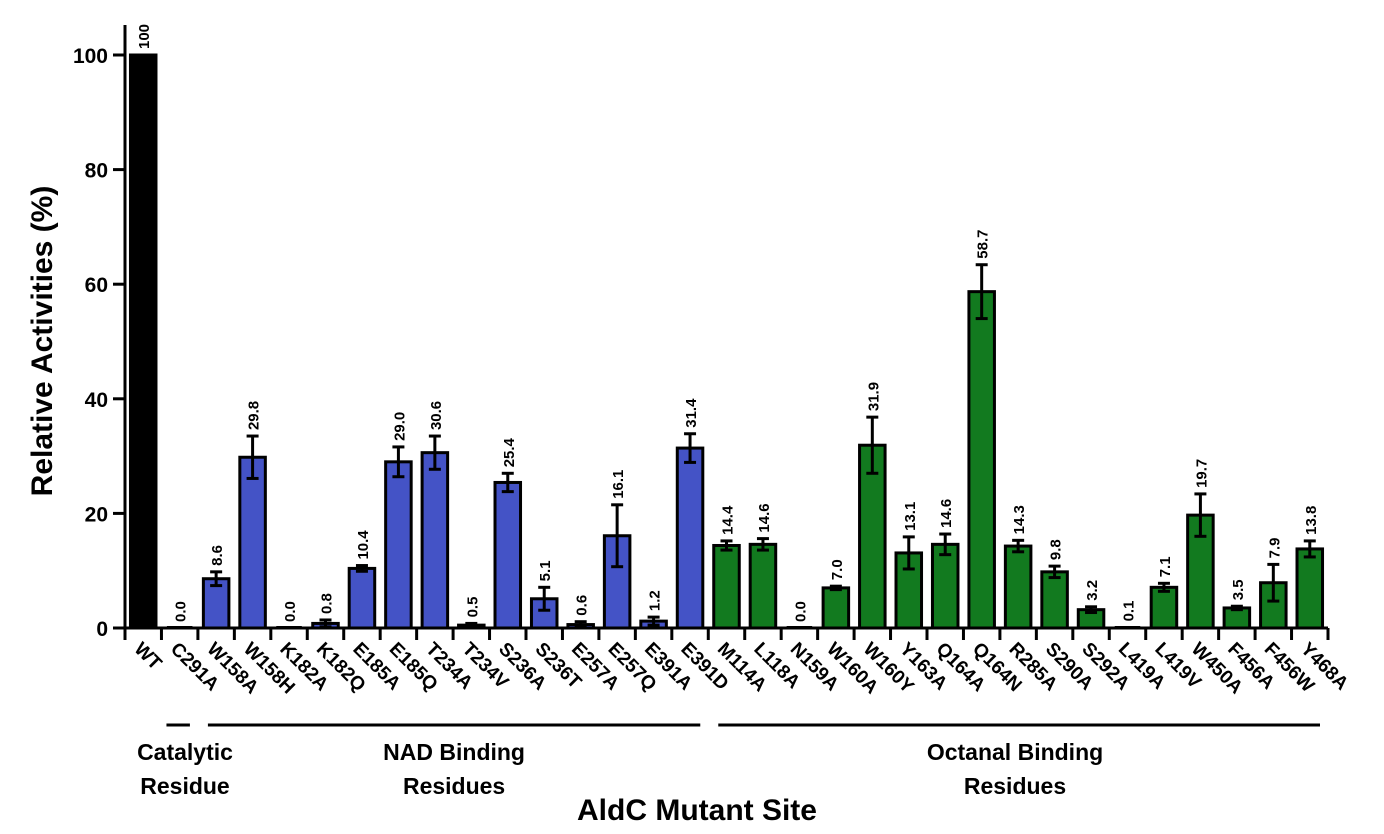  What do you see at coordinates (1018, 546) in the screenshot?
I see `error-bar-R285A` at bounding box center [1018, 546].